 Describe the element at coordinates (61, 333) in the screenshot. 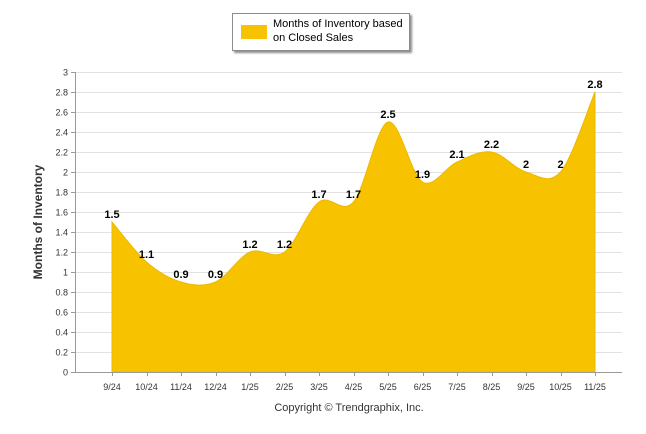

I see `y-tick-label: 0.4` at that location.